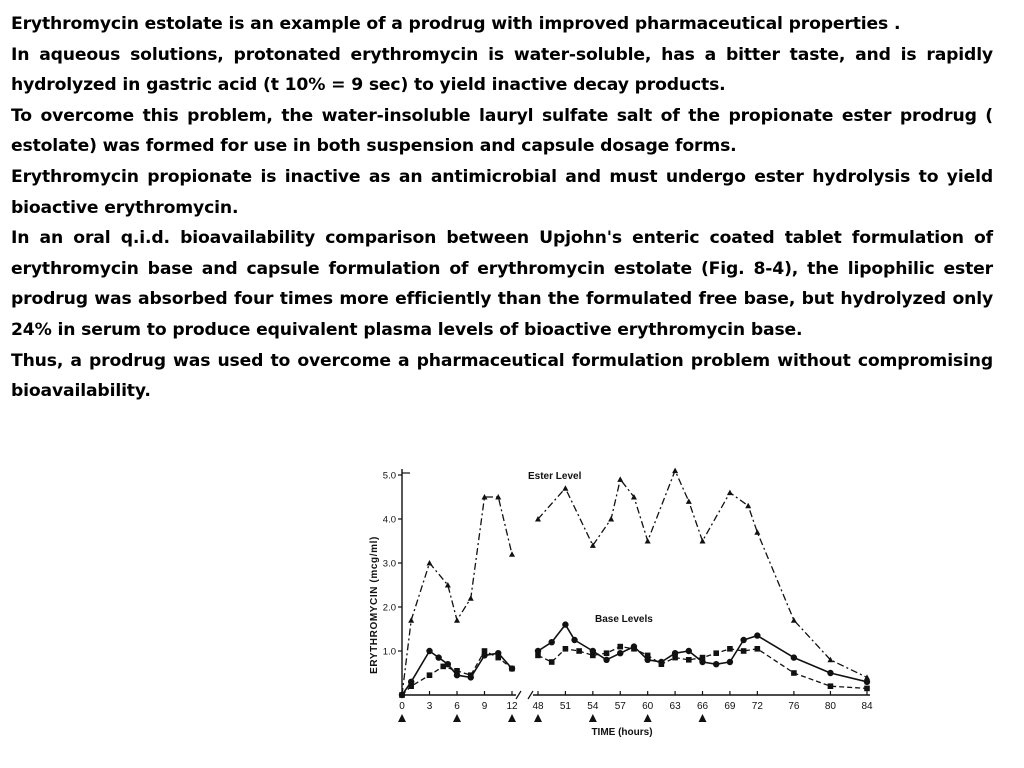 The width and height of the screenshot is (1024, 768). I want to click on chart-series, so click(634, 583).